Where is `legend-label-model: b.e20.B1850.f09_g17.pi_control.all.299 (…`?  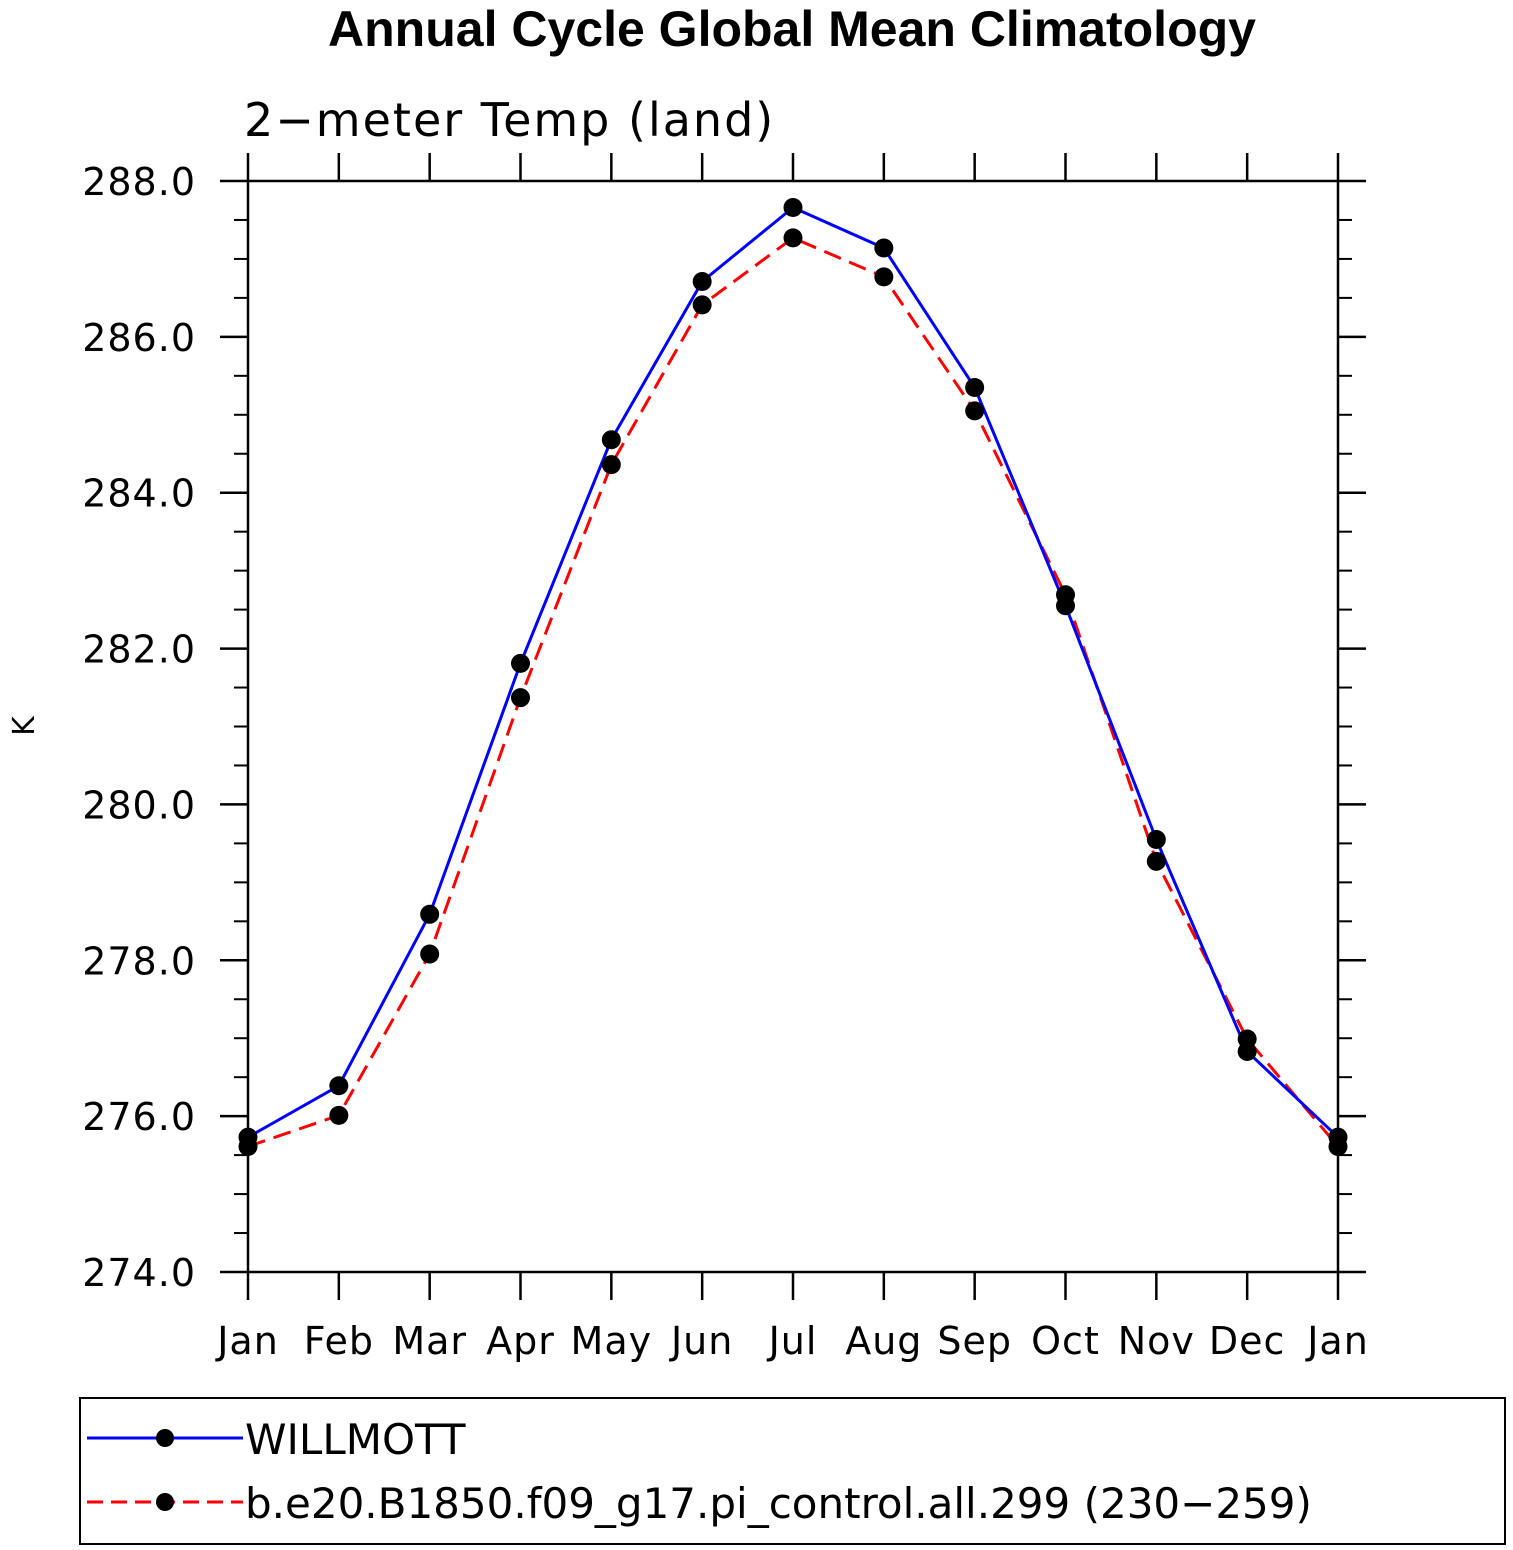 legend-label-model: b.e20.B1850.f09_g17.pi_control.all.299 (… is located at coordinates (778, 1503).